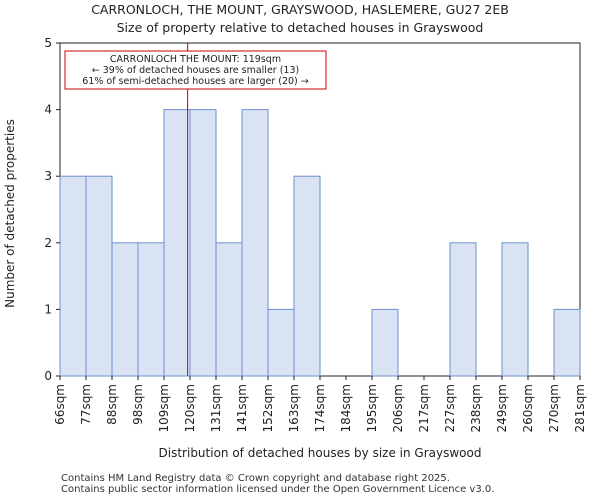  I want to click on y-tick-label: 4, so click(48, 110).